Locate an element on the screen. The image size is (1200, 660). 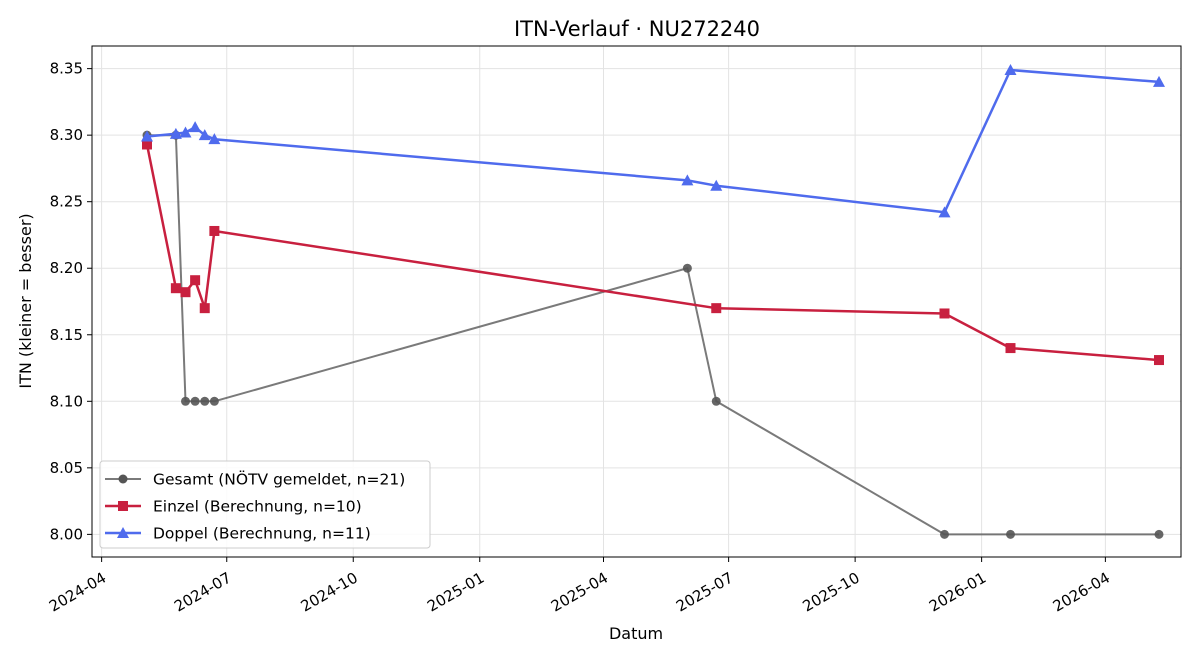
chart-title: ITN-Verlauf · NU272240 is located at coordinates (637, 29).